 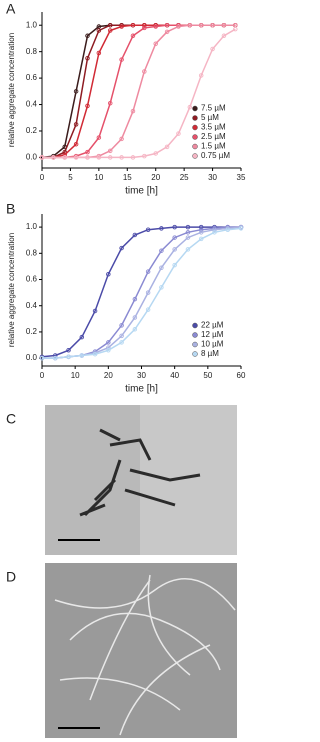 What do you see at coordinates (32, 77) in the screenshot?
I see `y-tick-label: 0.6` at bounding box center [32, 77].